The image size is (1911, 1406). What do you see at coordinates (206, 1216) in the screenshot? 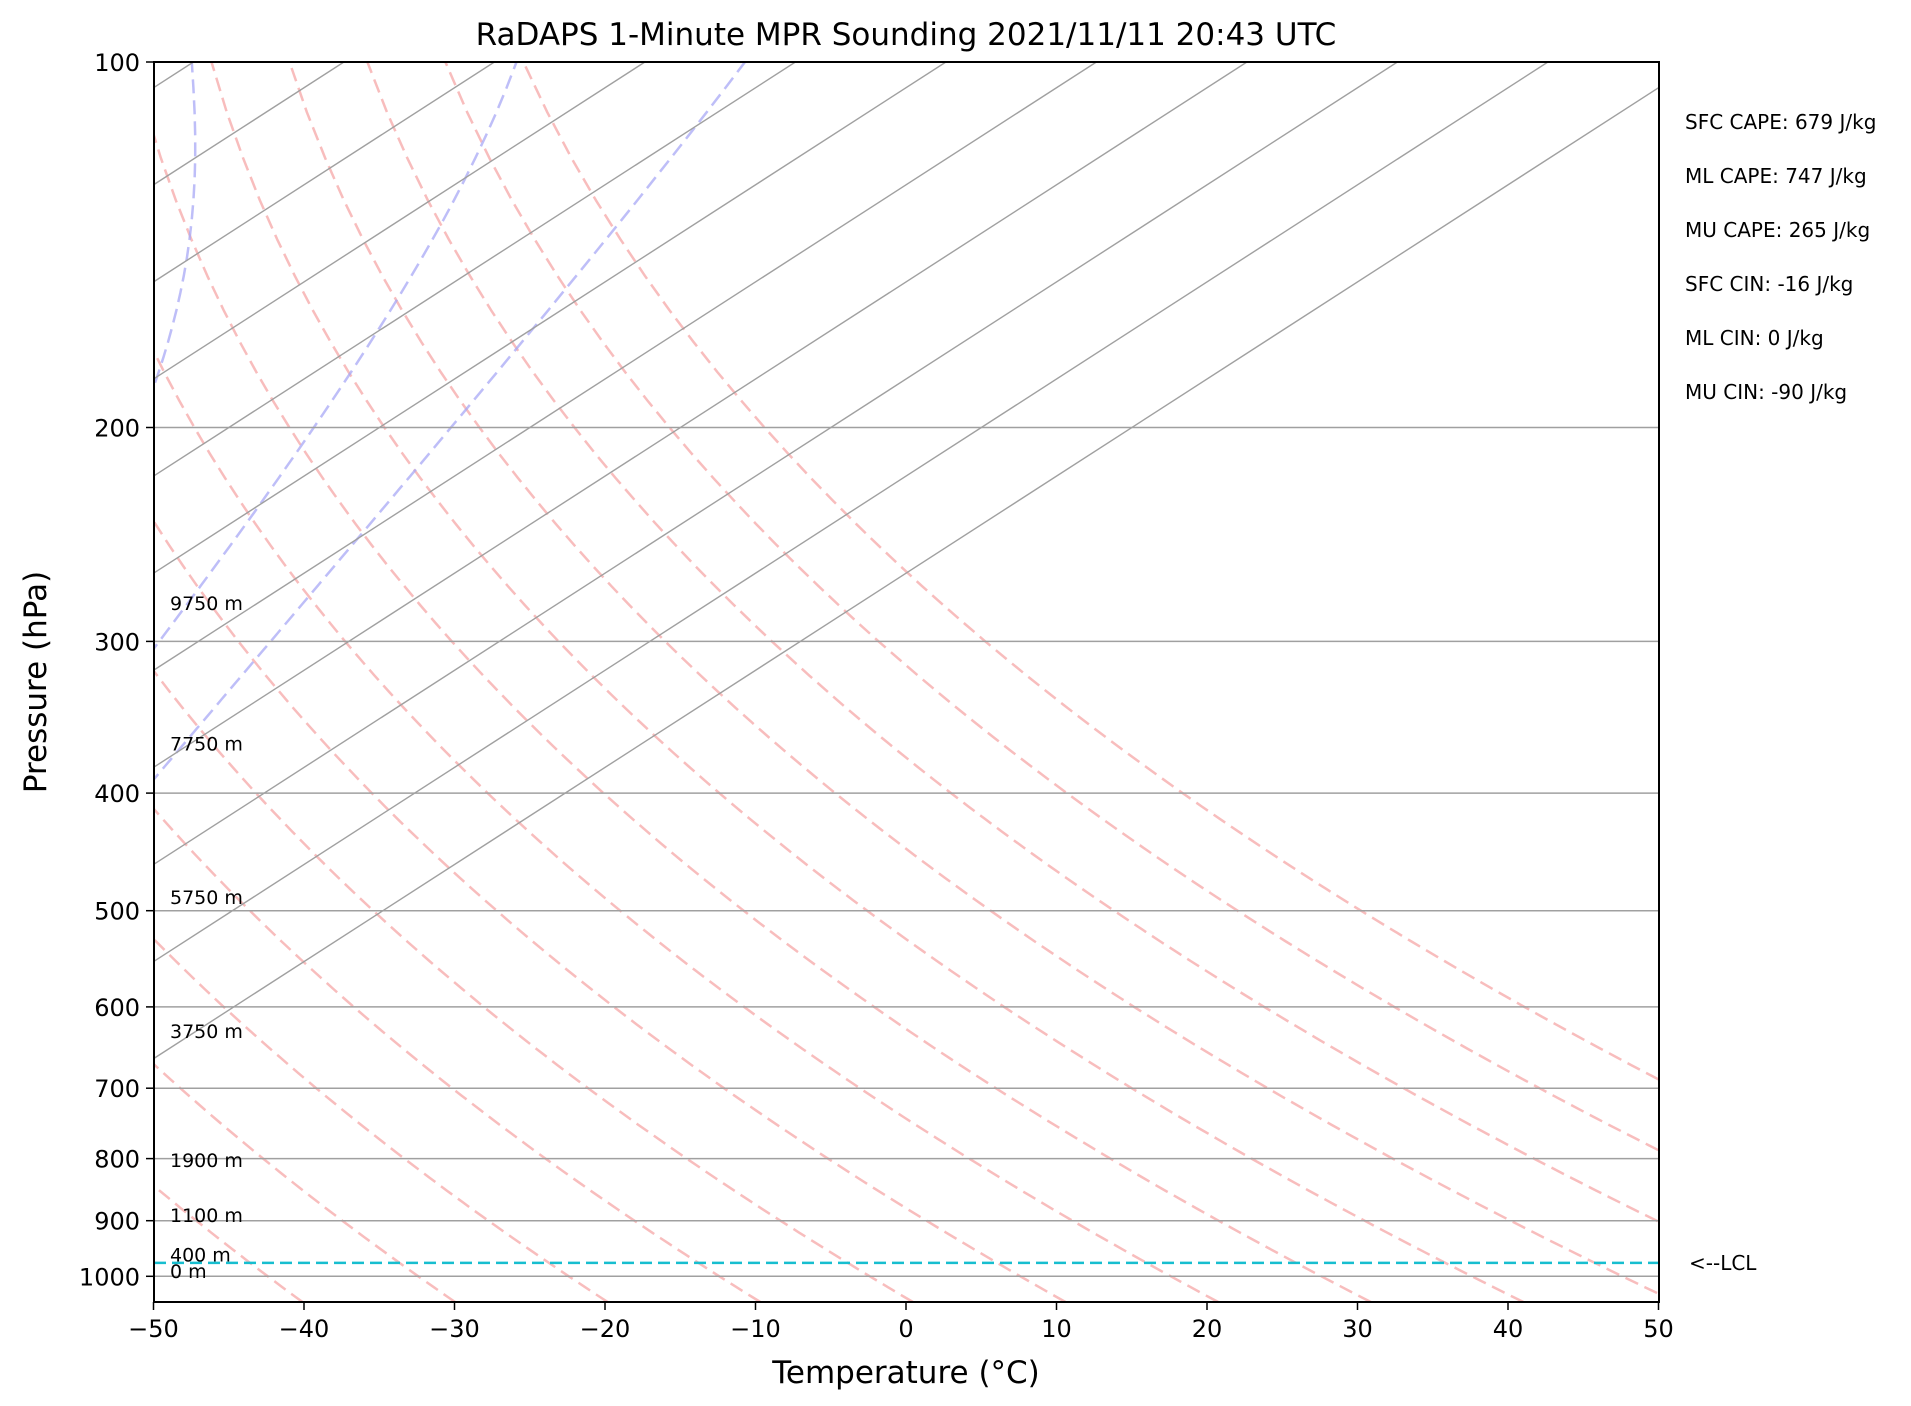
I see `height-label: 1100 m` at bounding box center [206, 1216].